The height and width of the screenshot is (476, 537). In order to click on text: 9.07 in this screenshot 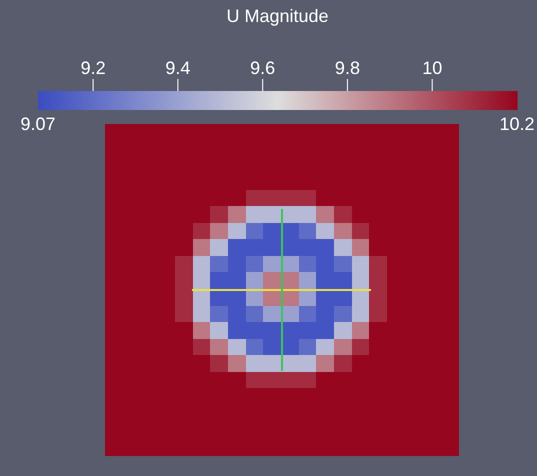, I will do `click(38, 124)`.